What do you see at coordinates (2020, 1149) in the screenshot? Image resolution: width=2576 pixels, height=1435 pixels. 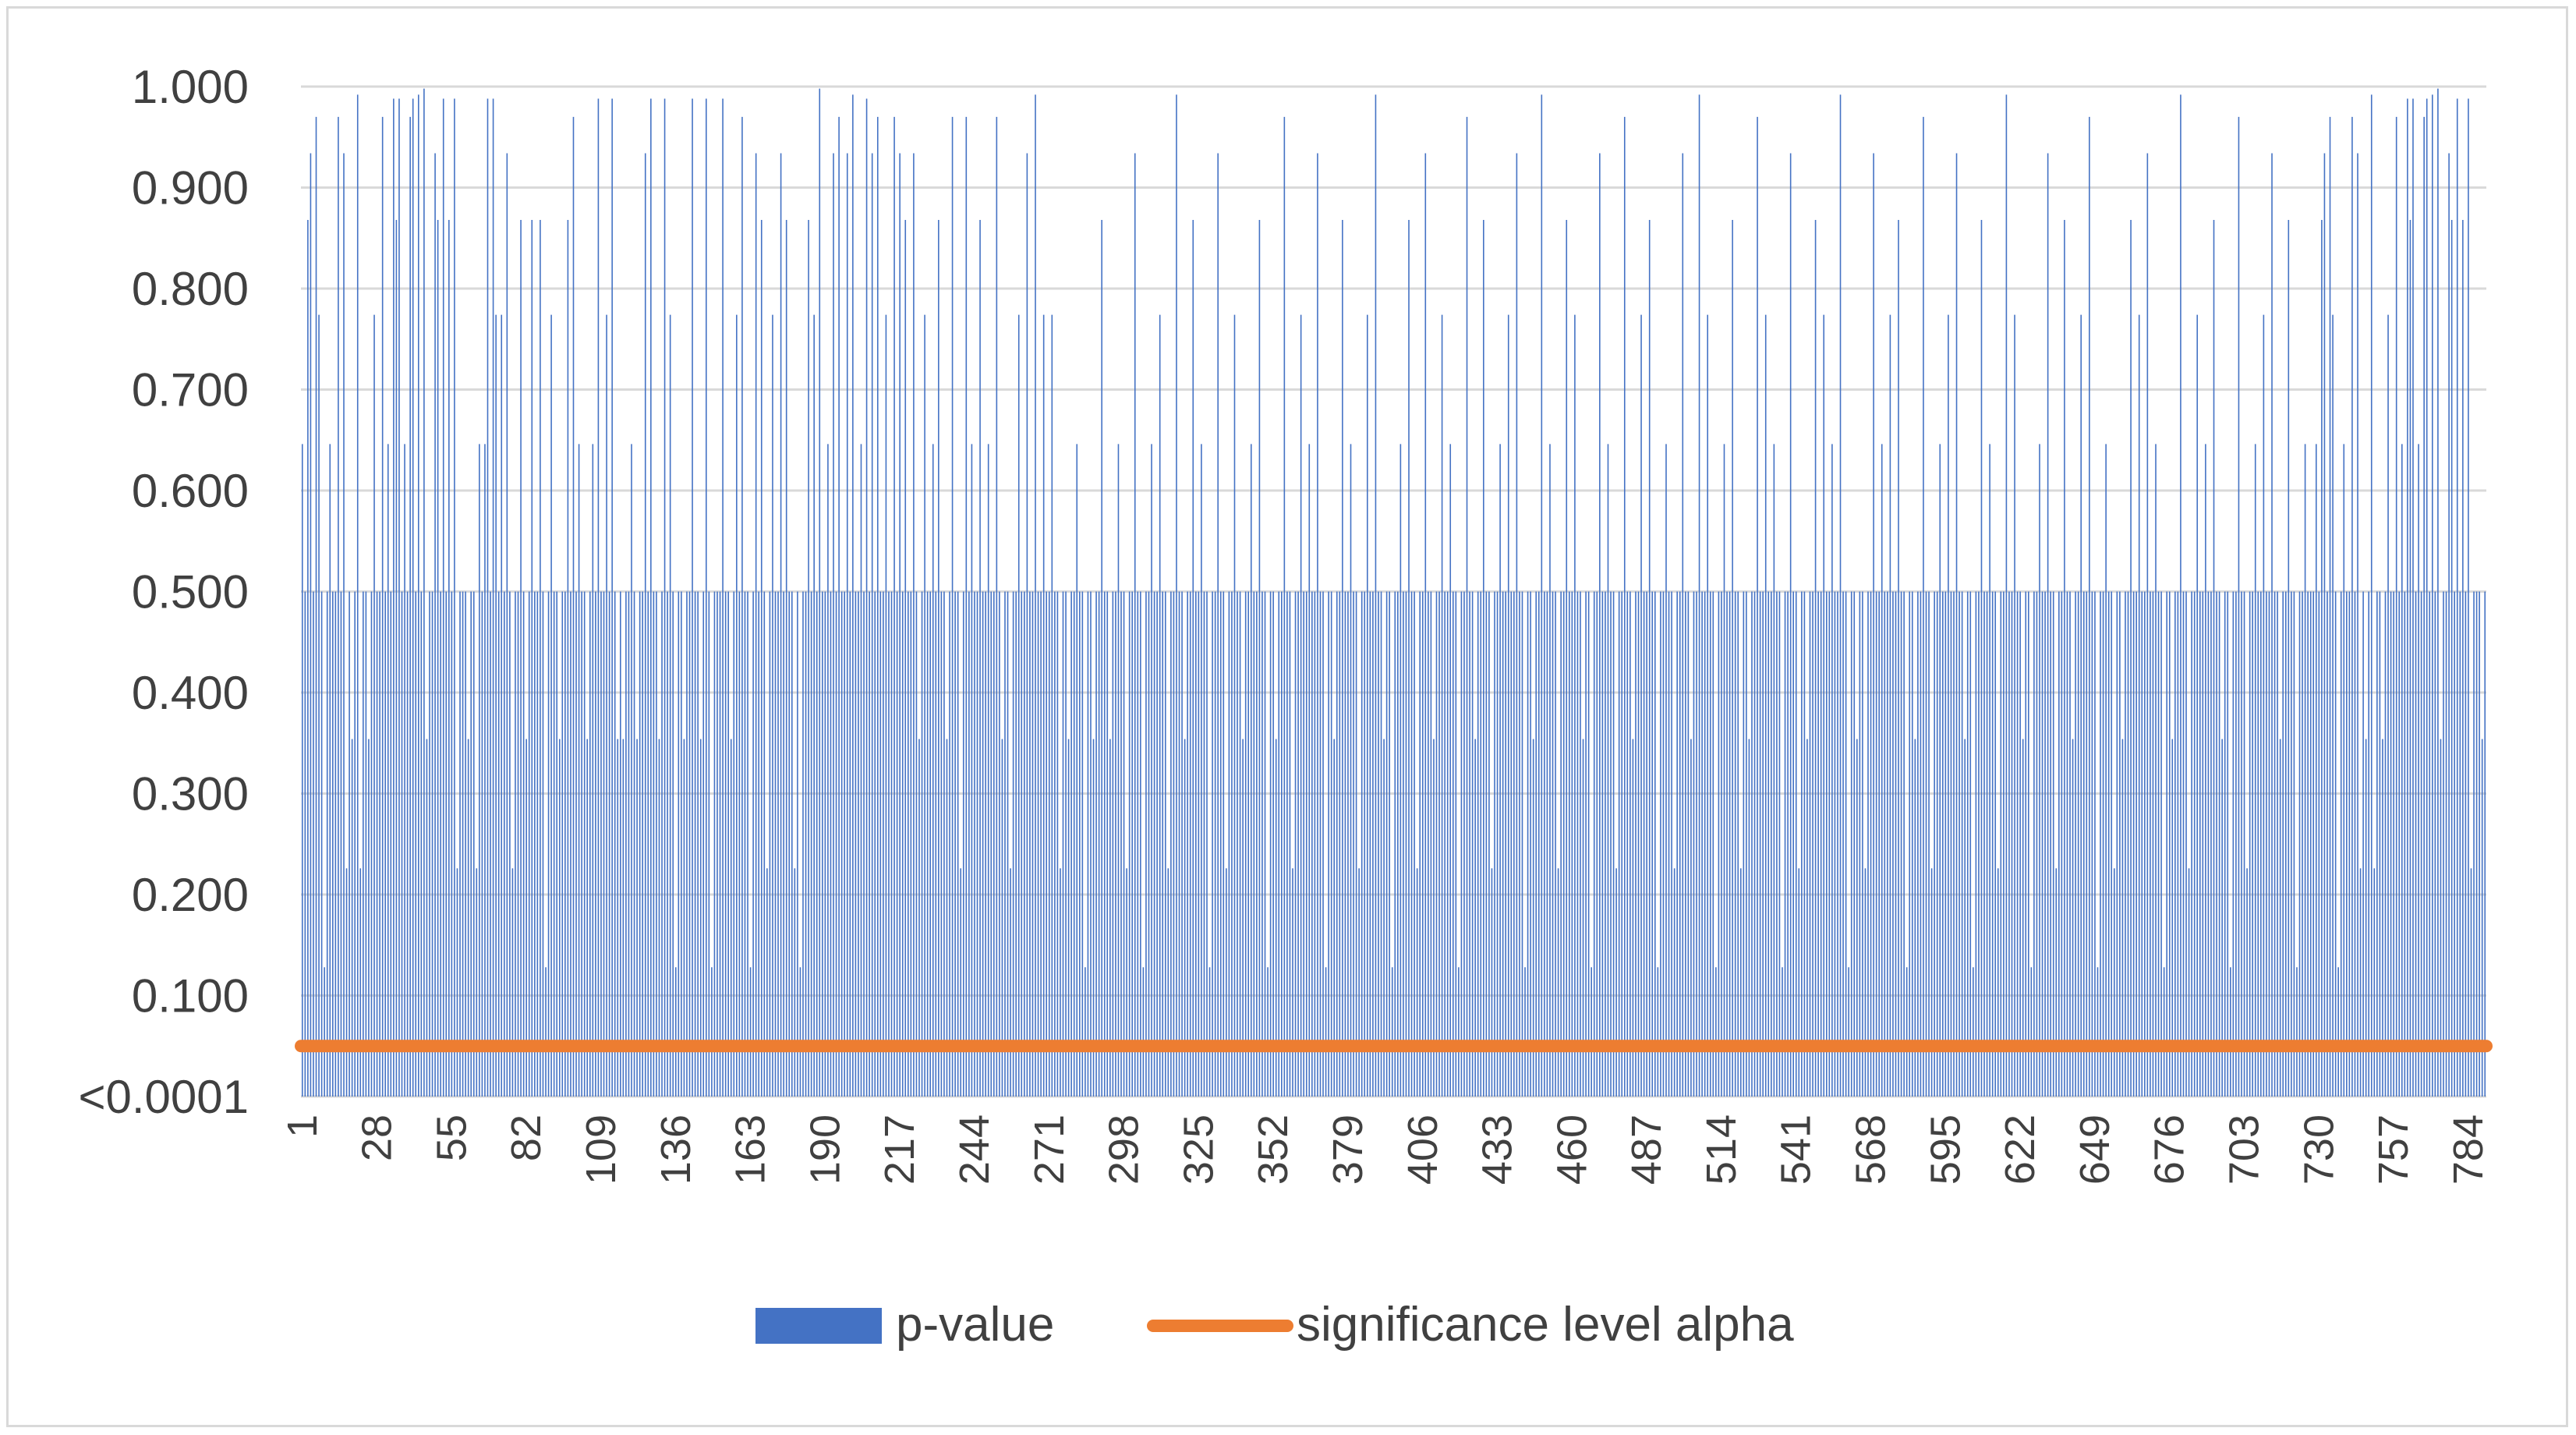 I see `x-tick-label-622: 622` at bounding box center [2020, 1149].